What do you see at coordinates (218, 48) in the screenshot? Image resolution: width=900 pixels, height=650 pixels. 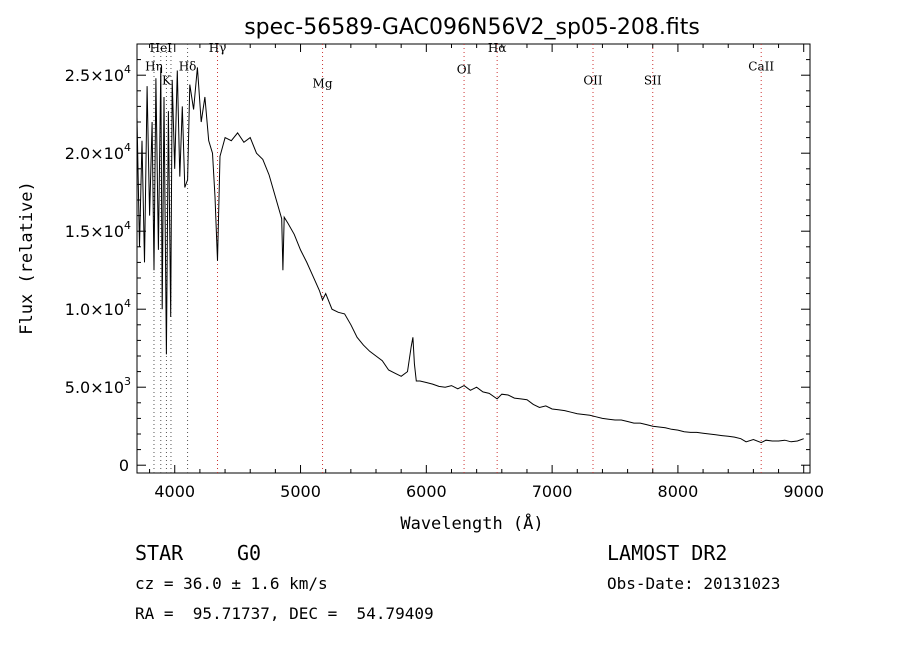 I see `line-label-5: Hγ` at bounding box center [218, 48].